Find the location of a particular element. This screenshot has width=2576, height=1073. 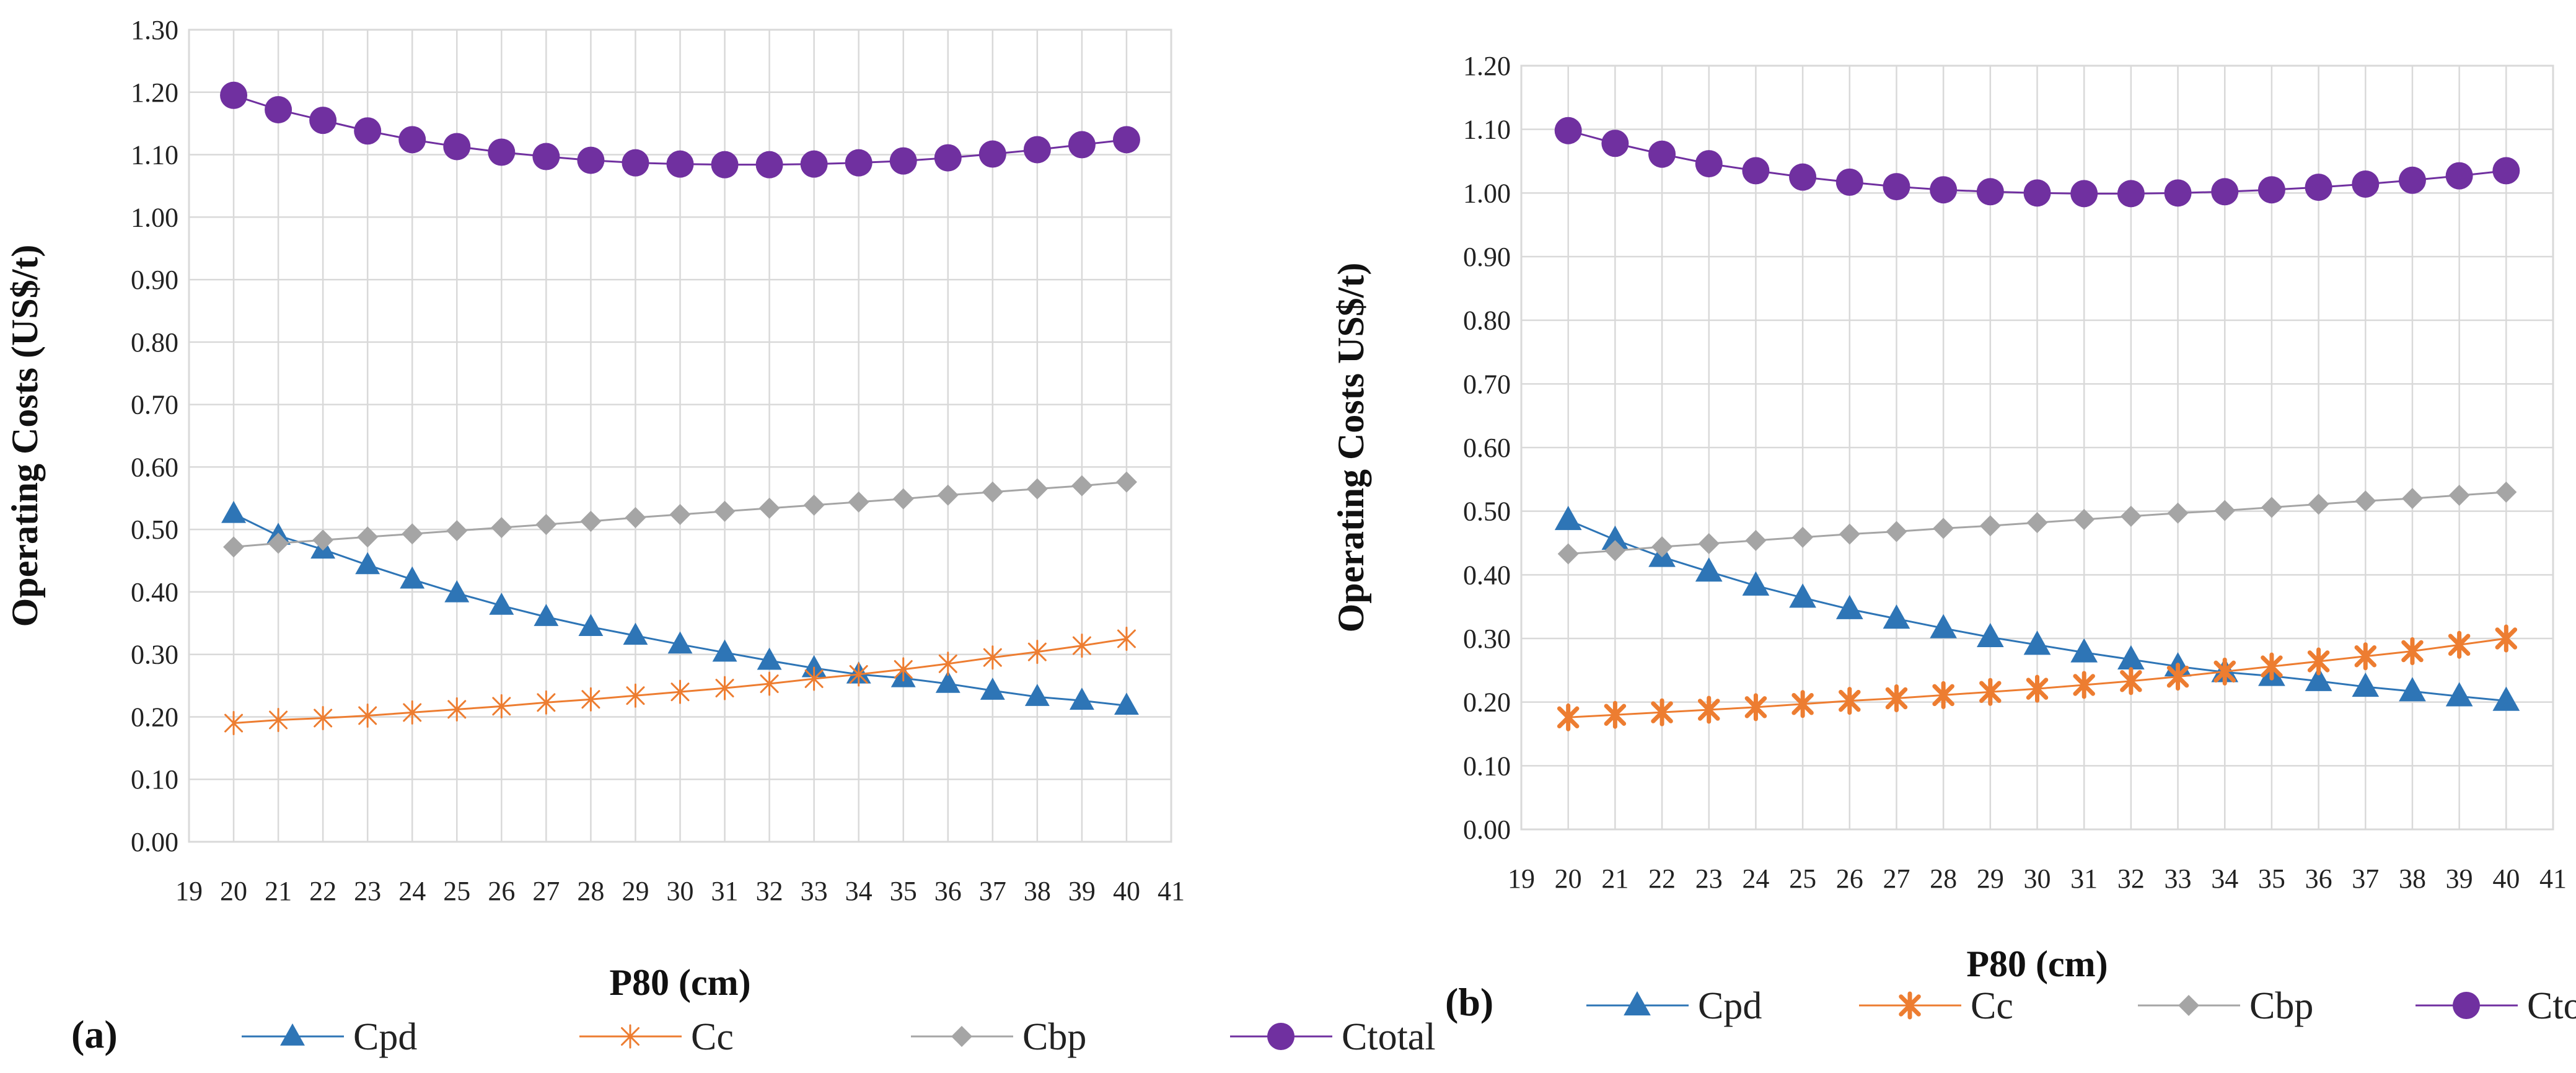

legend-label: Cbp is located at coordinates (2281, 1006).